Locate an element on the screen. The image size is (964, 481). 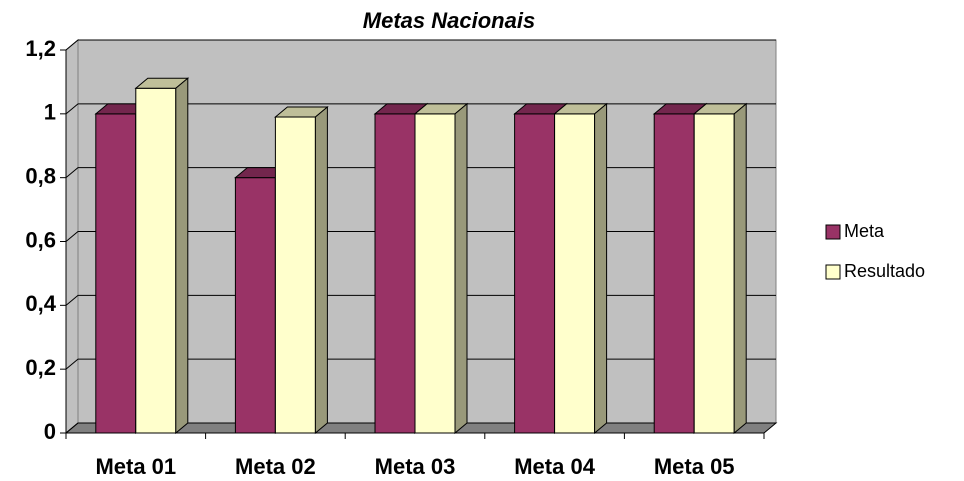
grid-line is located at coordinates (420, 45).